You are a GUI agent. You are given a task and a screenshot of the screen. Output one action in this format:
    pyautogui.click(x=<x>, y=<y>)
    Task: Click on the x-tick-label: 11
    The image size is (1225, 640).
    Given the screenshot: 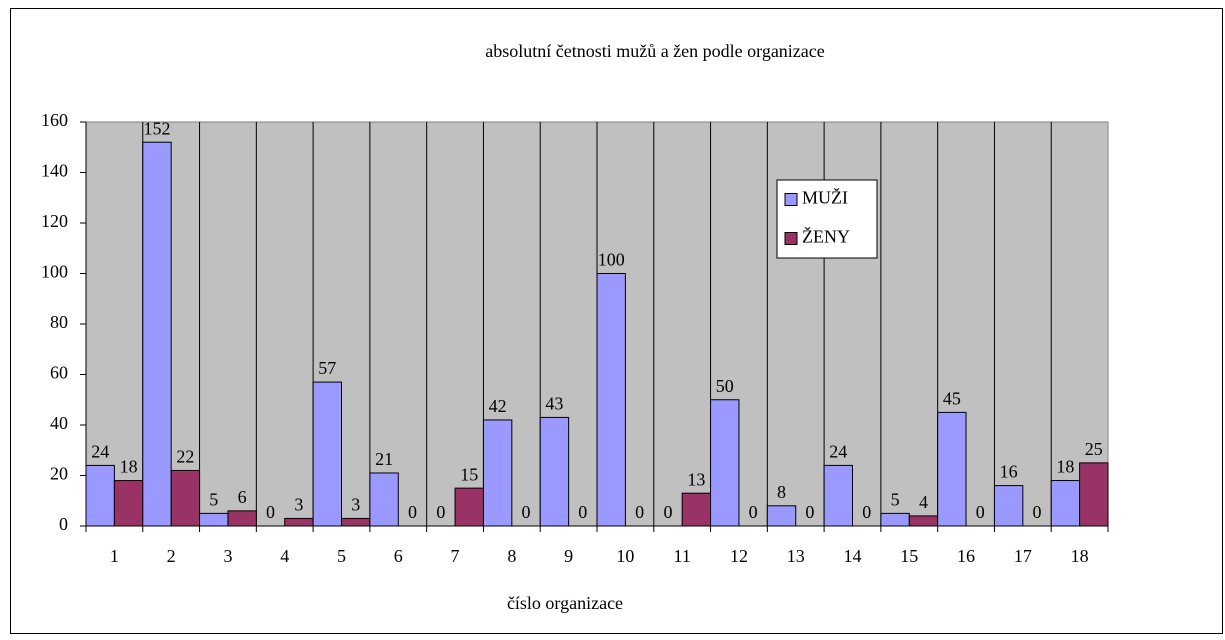 What is the action you would take?
    pyautogui.click(x=681, y=556)
    